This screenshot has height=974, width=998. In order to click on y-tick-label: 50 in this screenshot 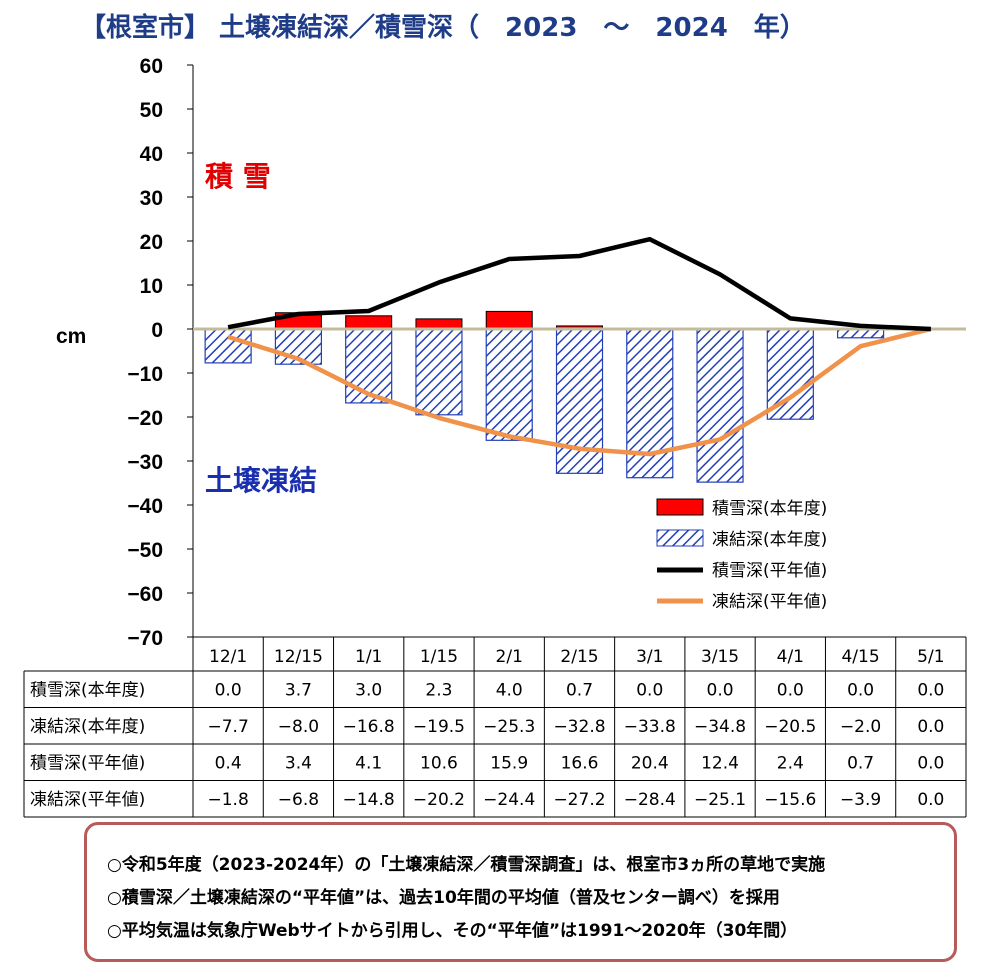, I will do `click(151, 110)`.